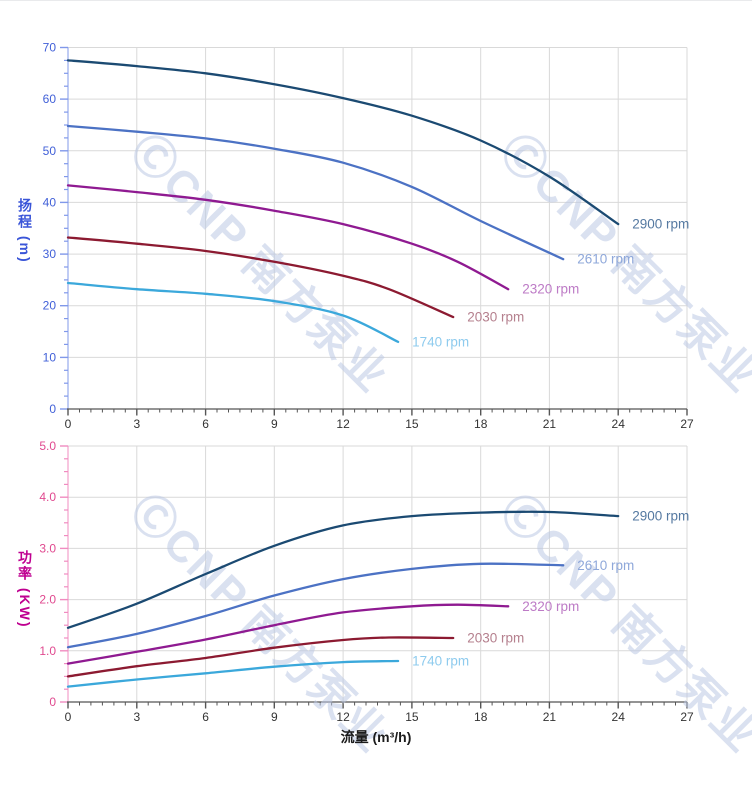 The image size is (752, 797). I want to click on curve-2900-rpm, so click(343, 569).